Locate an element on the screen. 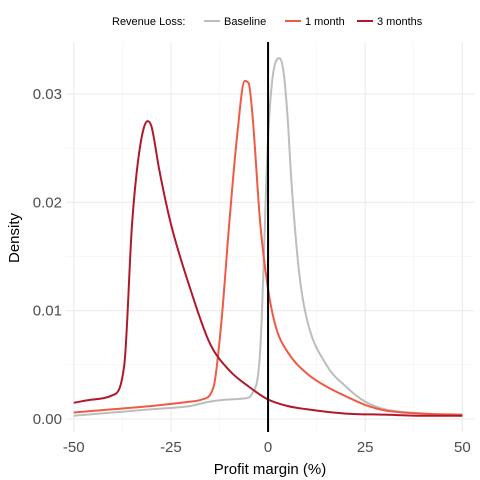  legend-label-1-month: 1 month is located at coordinates (325, 22).